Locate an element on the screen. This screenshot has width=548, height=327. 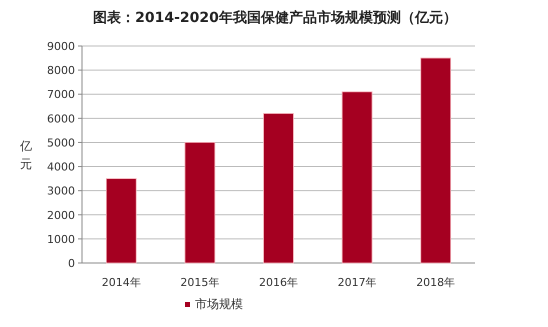
x-tick-label: 2017年 is located at coordinates (357, 282).